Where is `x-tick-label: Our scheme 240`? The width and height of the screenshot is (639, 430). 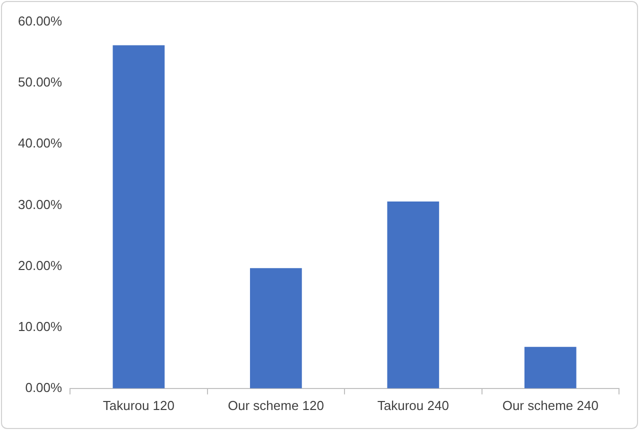
x-tick-label: Our scheme 240 is located at coordinates (550, 405).